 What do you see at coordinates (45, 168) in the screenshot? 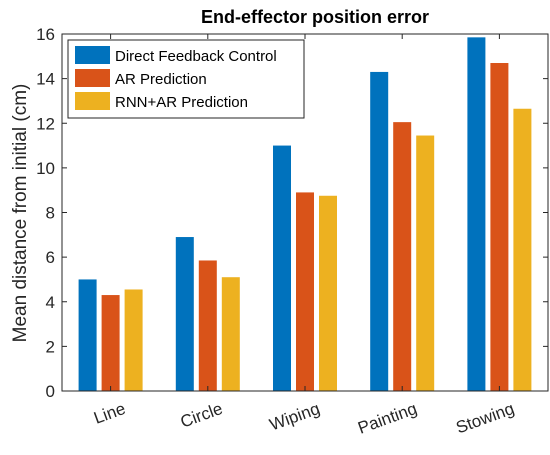
I see `y-tick-label: 10` at bounding box center [45, 168].